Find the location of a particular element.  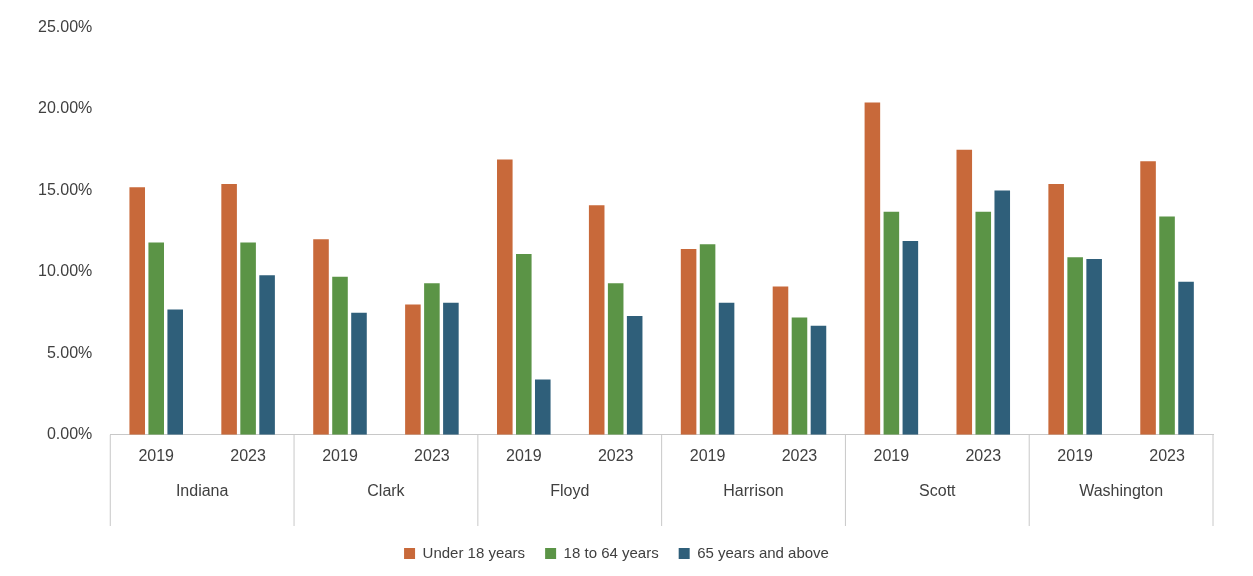

legend-label: 18 to 64 years is located at coordinates (611, 552).